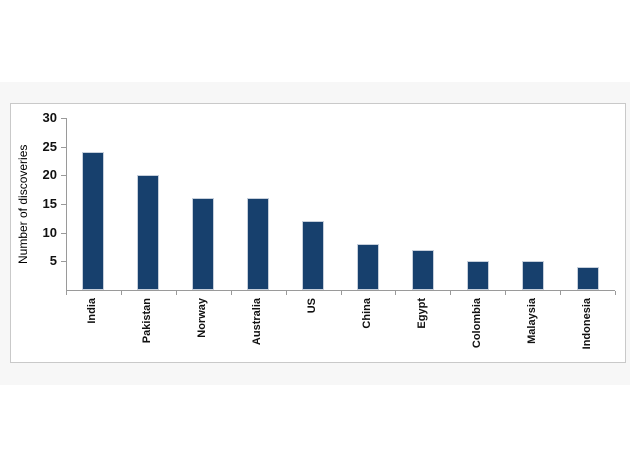  Describe the element at coordinates (587, 324) in the screenshot. I see `x-tick-label: Indonesia` at that location.